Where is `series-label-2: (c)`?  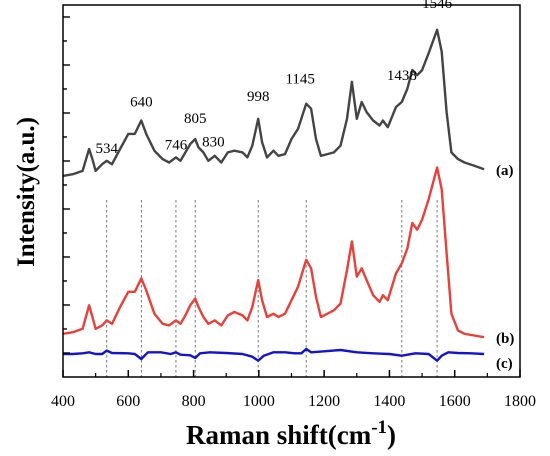
series-label-2: (c) is located at coordinates (504, 364).